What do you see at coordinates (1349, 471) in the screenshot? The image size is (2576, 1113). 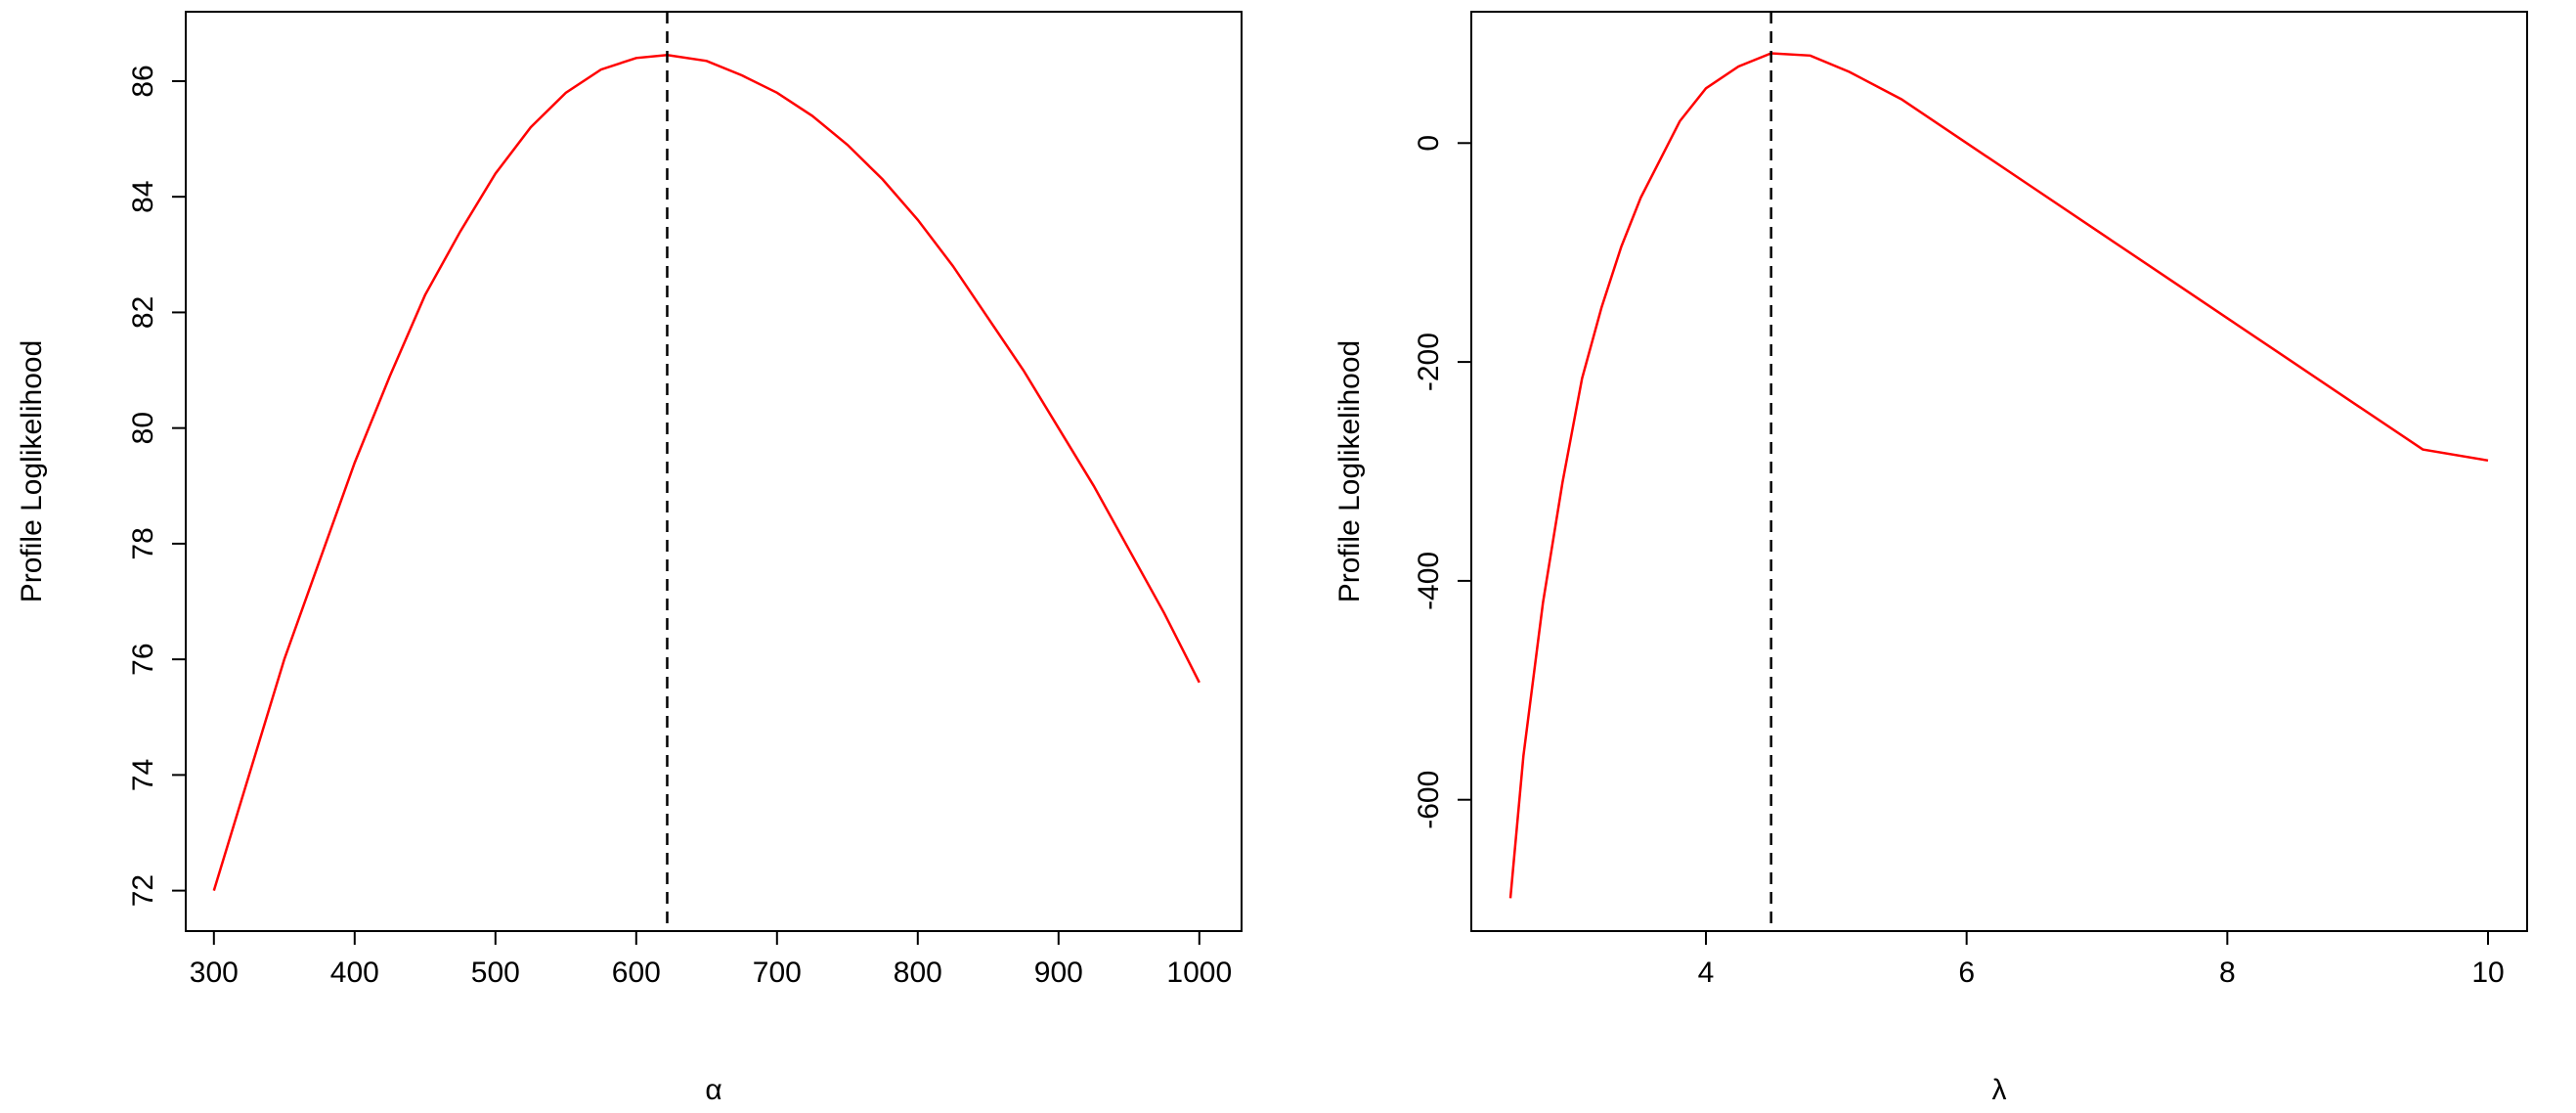 I see `lambda-y-axis-title: Profile Loglikelihood` at bounding box center [1349, 471].